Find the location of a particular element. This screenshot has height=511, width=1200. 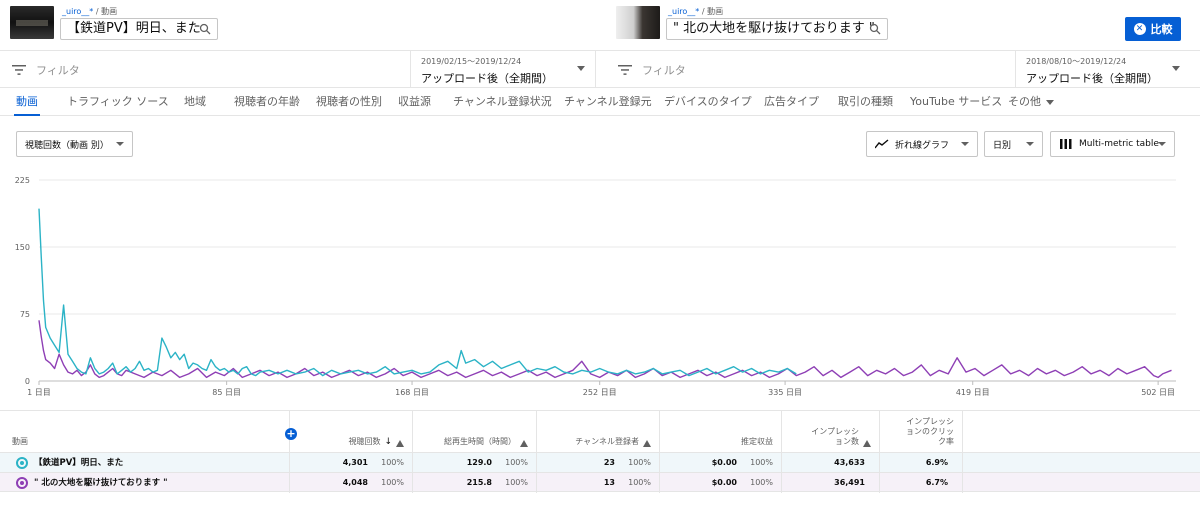

subs-pct: 100% is located at coordinates (639, 482).